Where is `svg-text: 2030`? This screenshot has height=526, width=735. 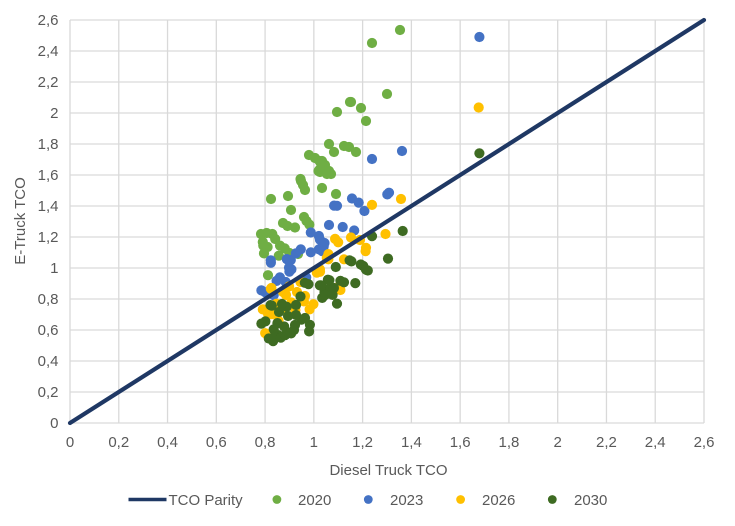 svg-text: 2030 is located at coordinates (590, 500).